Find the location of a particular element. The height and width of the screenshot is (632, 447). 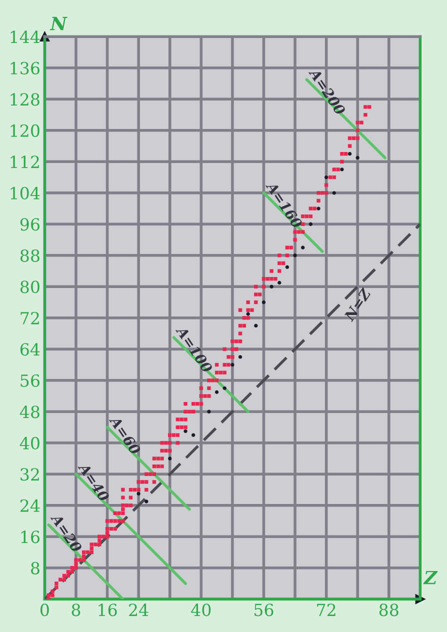

y-axis-title: N is located at coordinates (59, 23).